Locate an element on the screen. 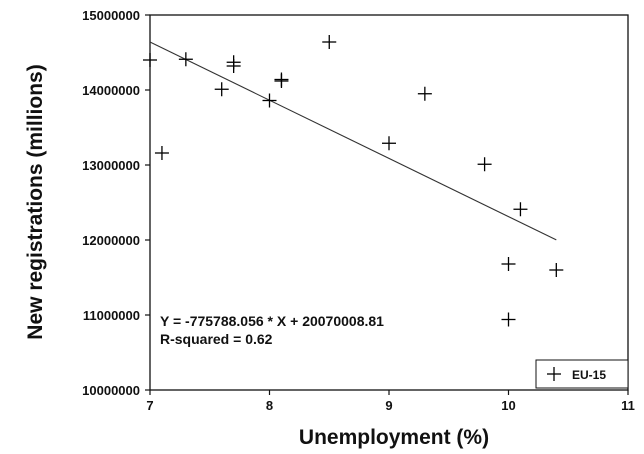 The width and height of the screenshot is (644, 454). y-tick-label-0: 10000000 is located at coordinates (111, 390).